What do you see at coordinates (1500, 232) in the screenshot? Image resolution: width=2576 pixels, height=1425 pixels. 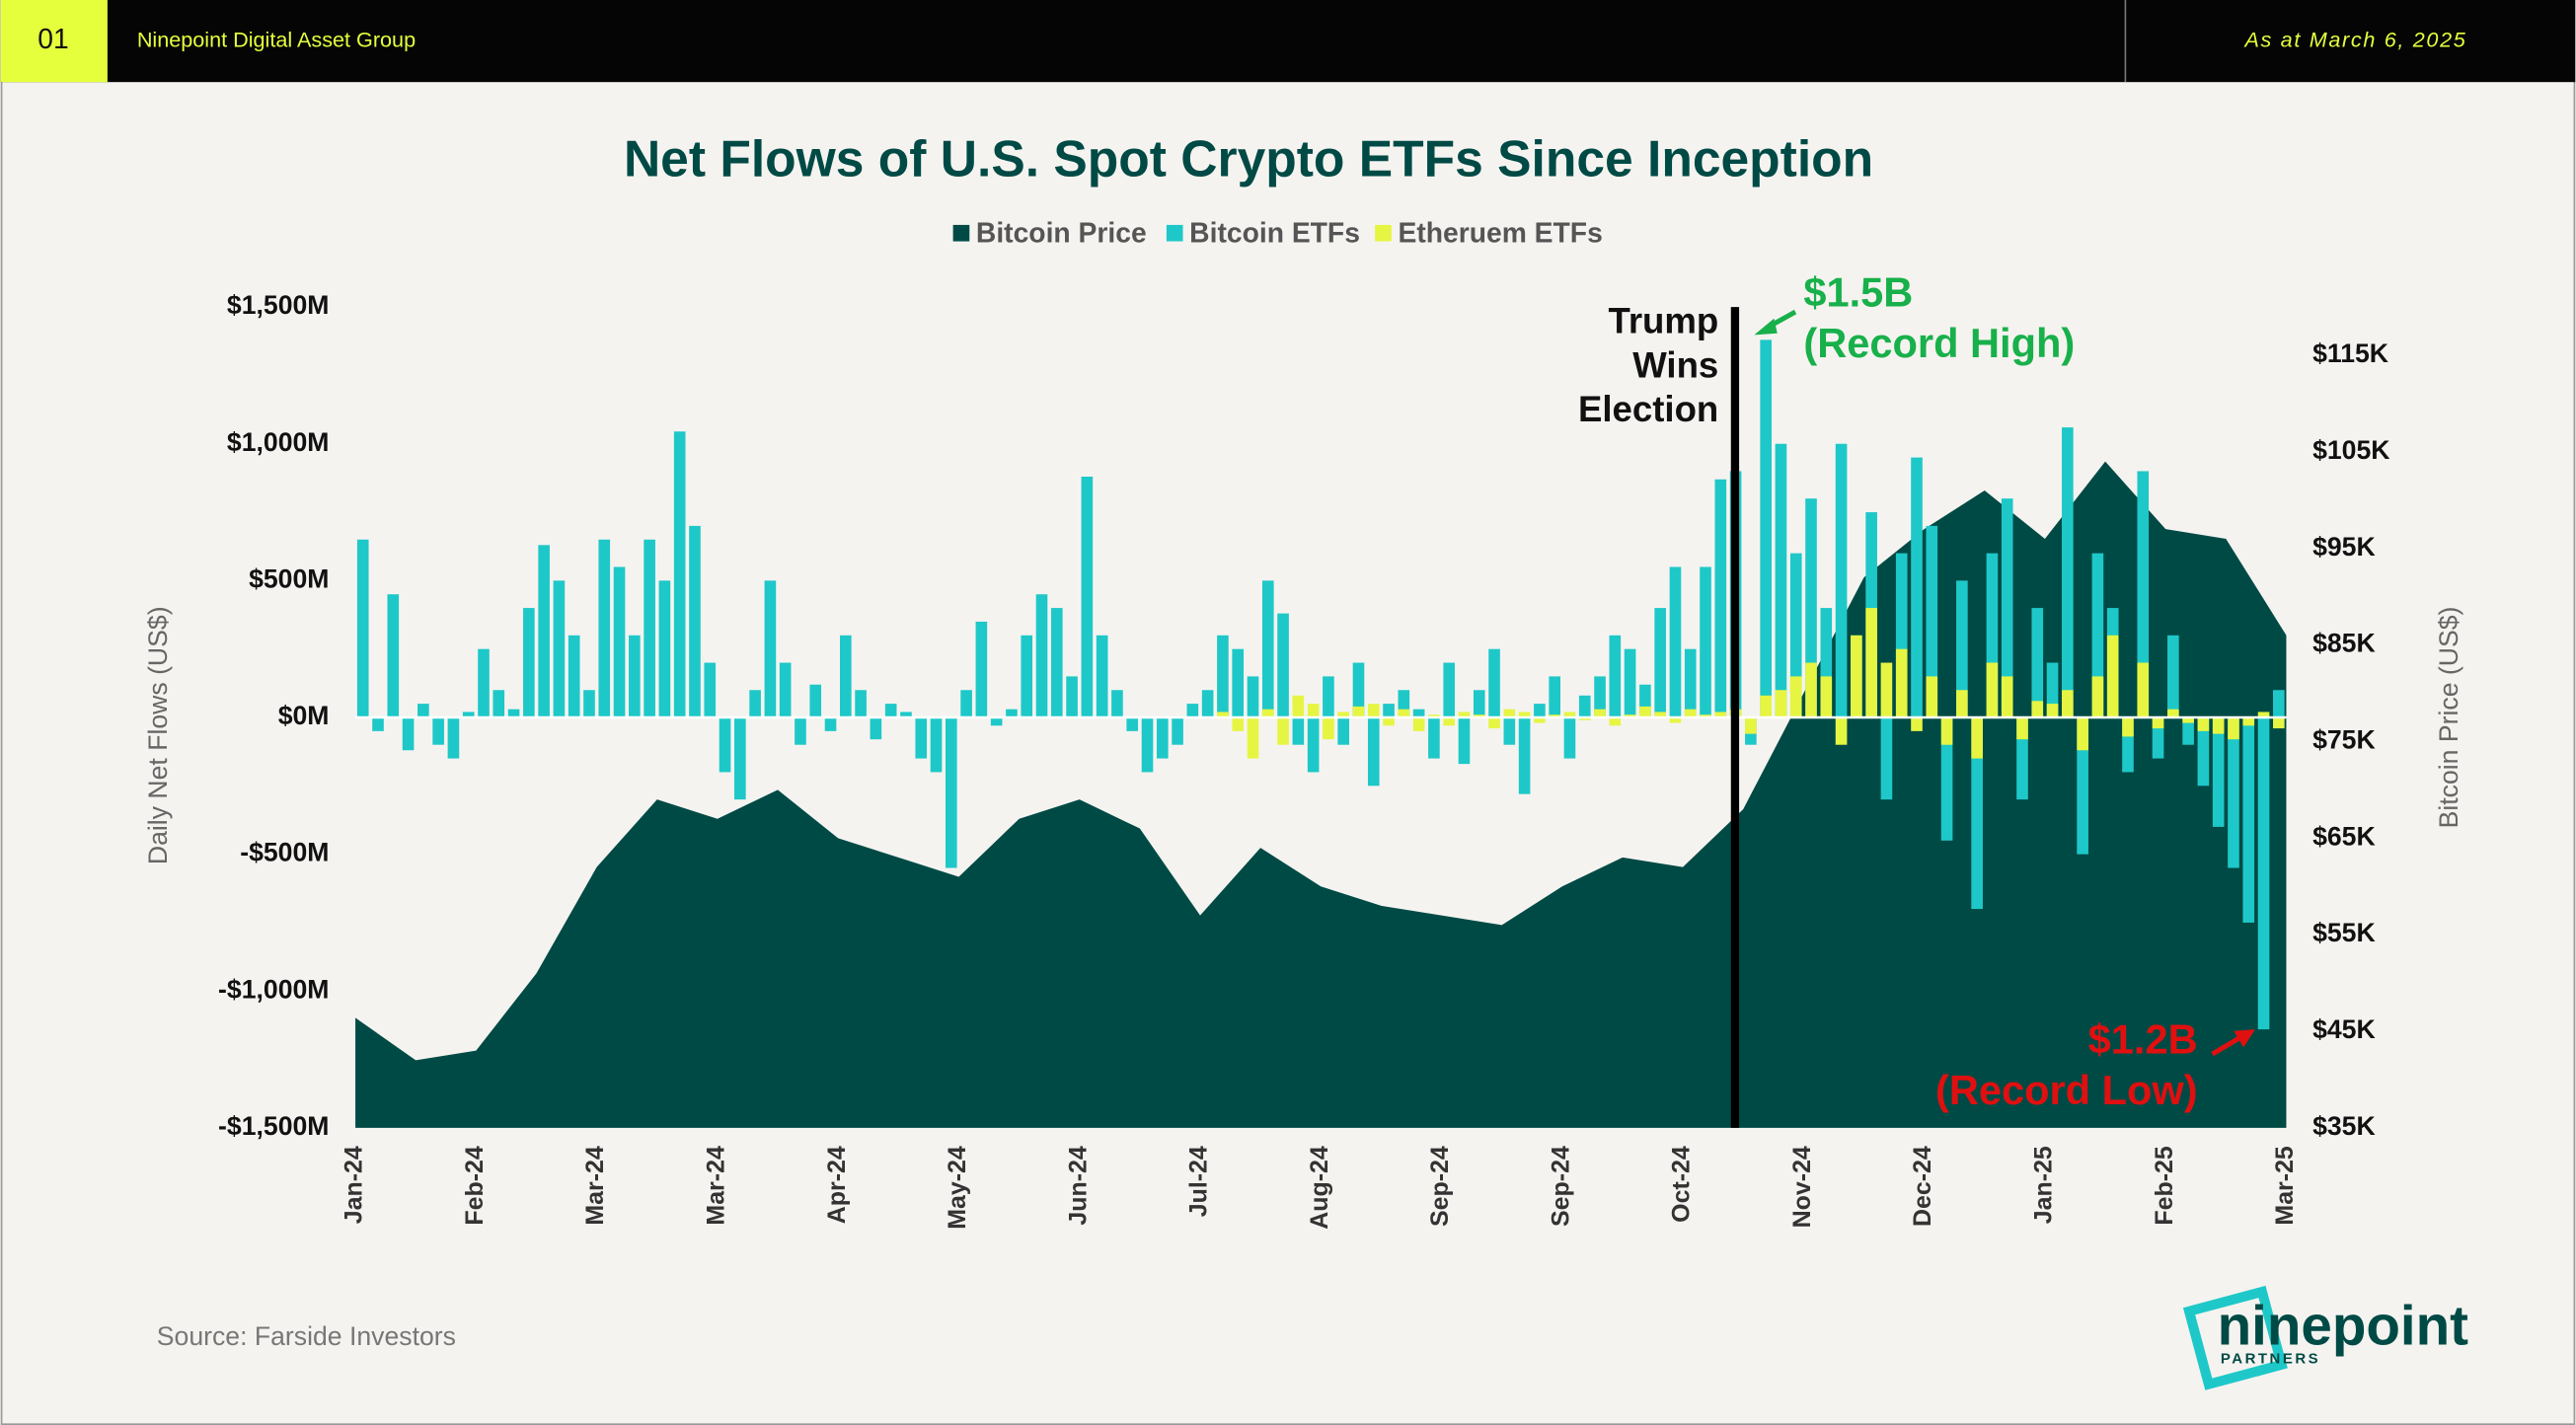 I see `legend-label: Etheruem ETFs` at bounding box center [1500, 232].